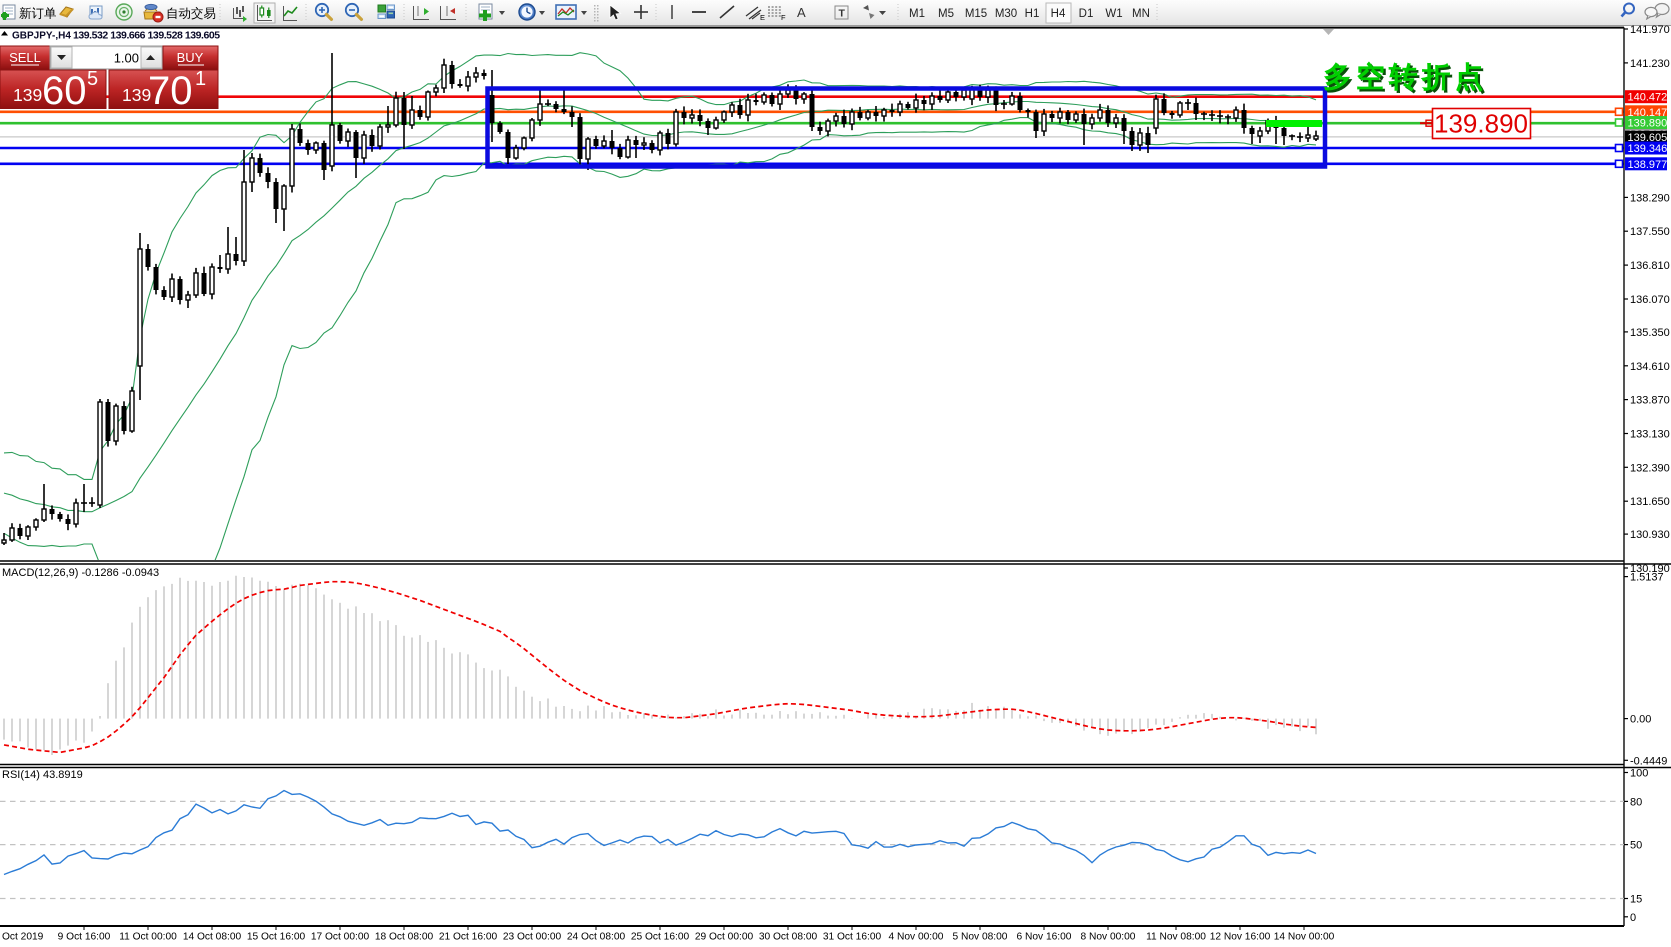 The width and height of the screenshot is (1671, 947). Describe the element at coordinates (917, 14) in the screenshot. I see `svg-text: M1` at that location.